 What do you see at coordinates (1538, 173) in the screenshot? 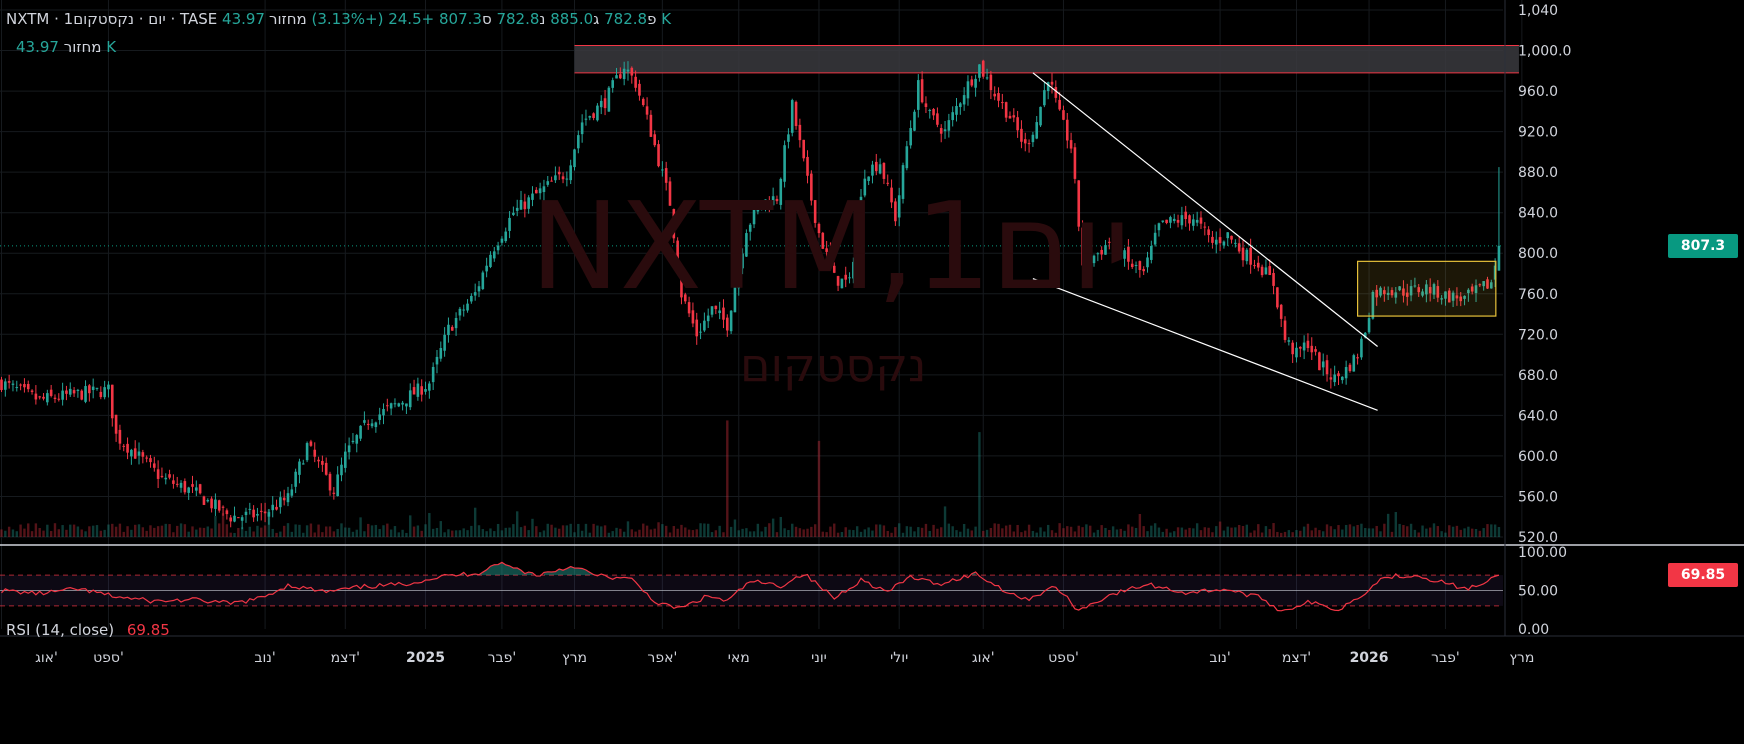
I see `price-axis-label: 880.0` at bounding box center [1538, 173].